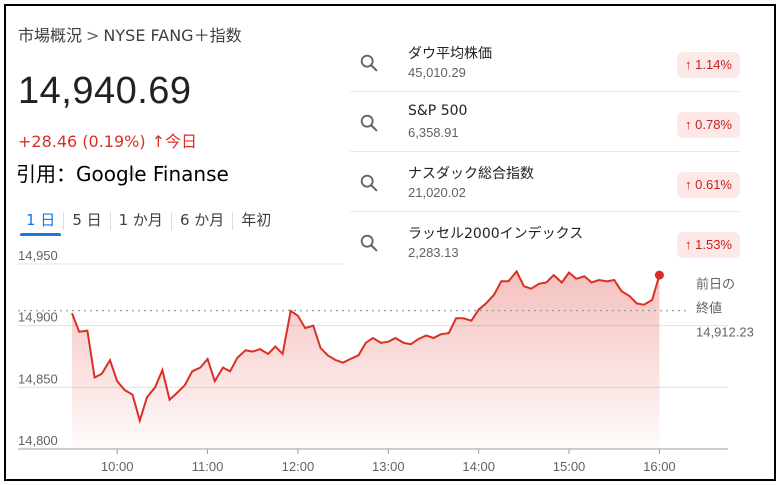 This screenshot has width=780, height=485. Describe the element at coordinates (82, 141) in the screenshot. I see `change-value: +28.46 (0.19%)` at that location.